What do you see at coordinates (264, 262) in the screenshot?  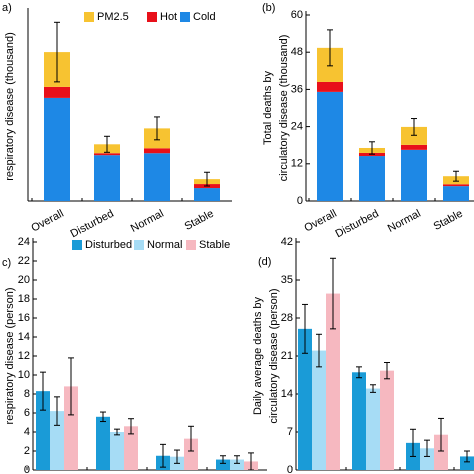 I see `panel-label: (d)` at bounding box center [264, 262].